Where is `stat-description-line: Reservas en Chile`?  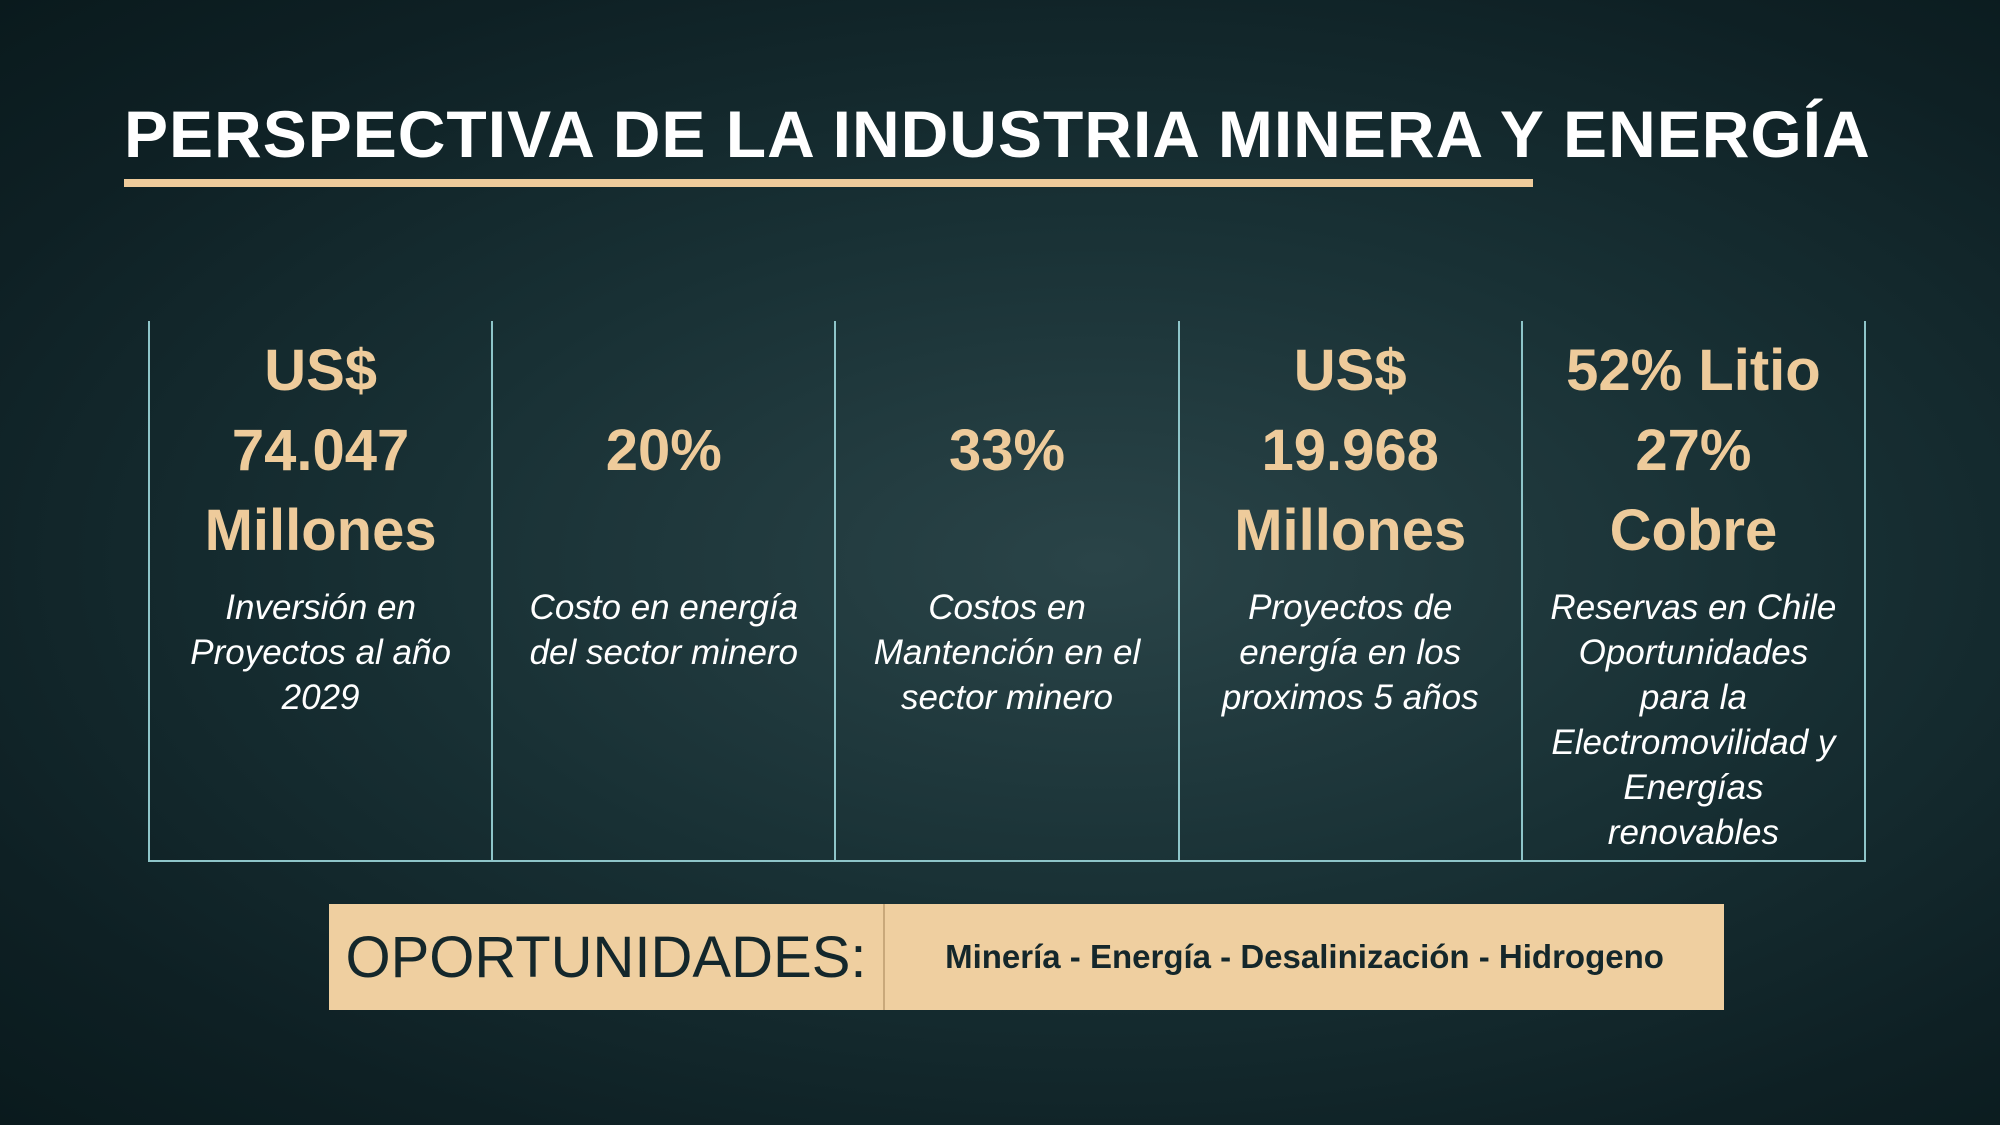
stat-description-line: Reservas en Chile is located at coordinates (1693, 607).